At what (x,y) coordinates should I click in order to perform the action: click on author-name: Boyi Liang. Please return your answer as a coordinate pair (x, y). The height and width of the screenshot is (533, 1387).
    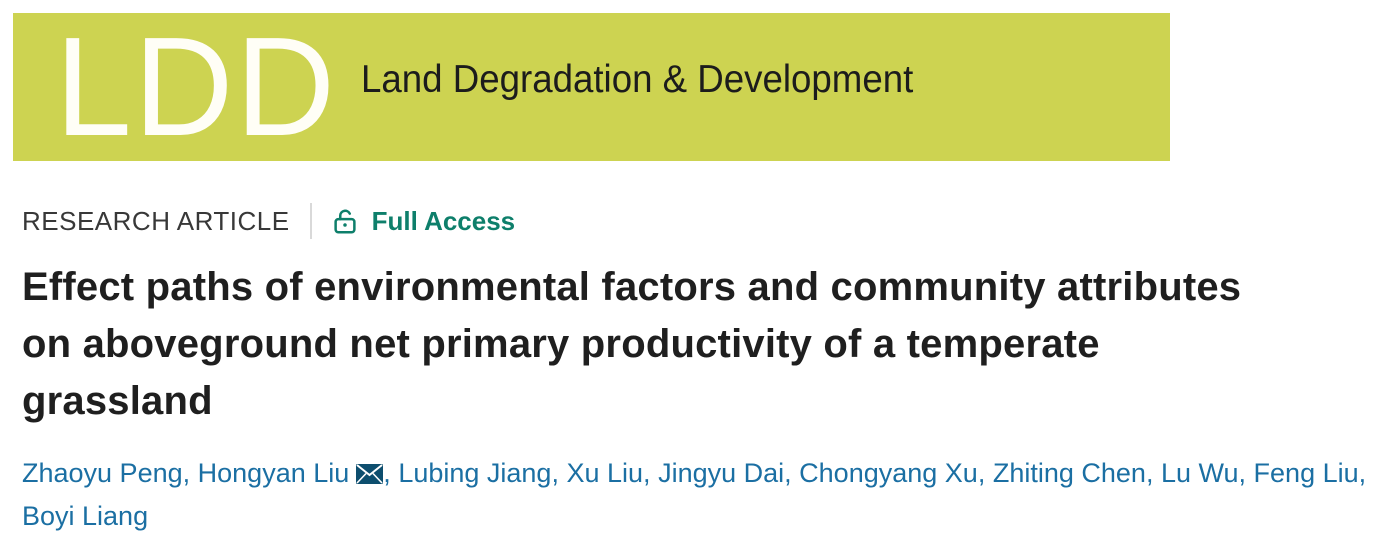
    Looking at the image, I should click on (85, 516).